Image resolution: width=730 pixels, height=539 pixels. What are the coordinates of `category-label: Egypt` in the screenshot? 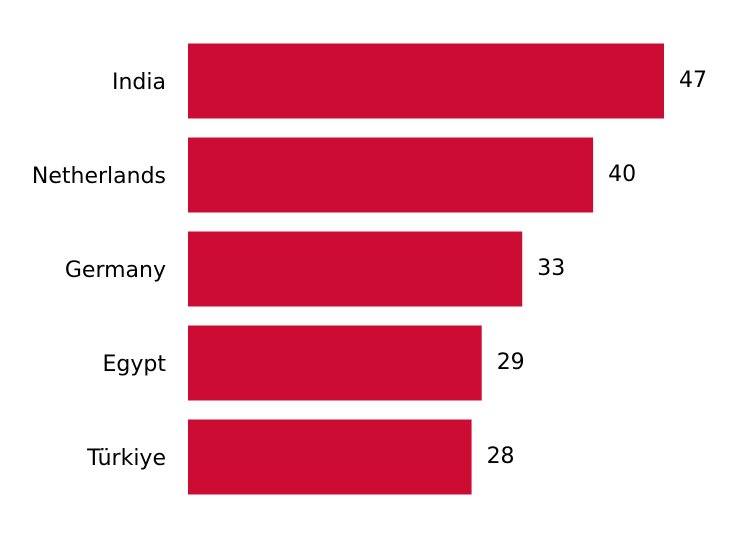 It's located at (135, 364).